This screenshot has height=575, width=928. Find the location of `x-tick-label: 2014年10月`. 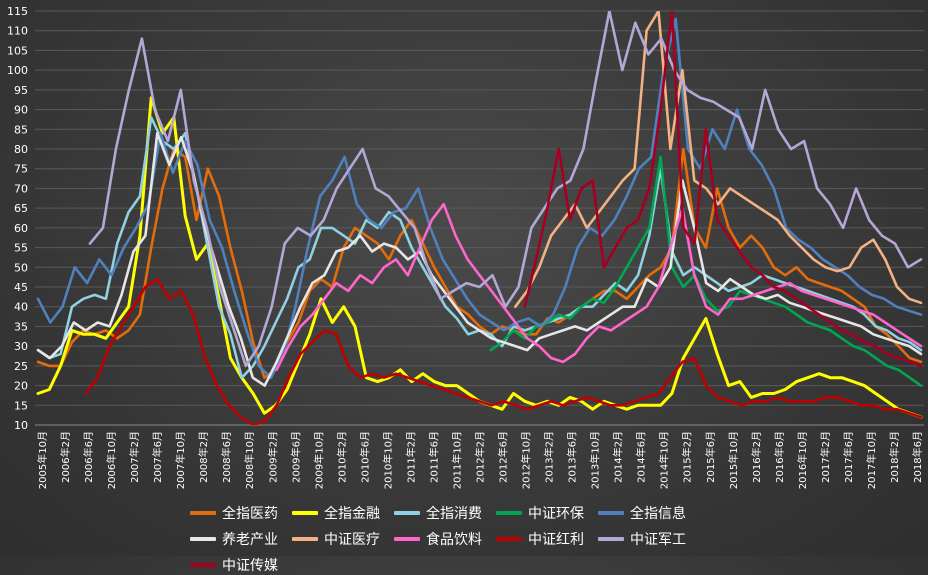

x-tick-label: 2014年10月 is located at coordinates (664, 460).